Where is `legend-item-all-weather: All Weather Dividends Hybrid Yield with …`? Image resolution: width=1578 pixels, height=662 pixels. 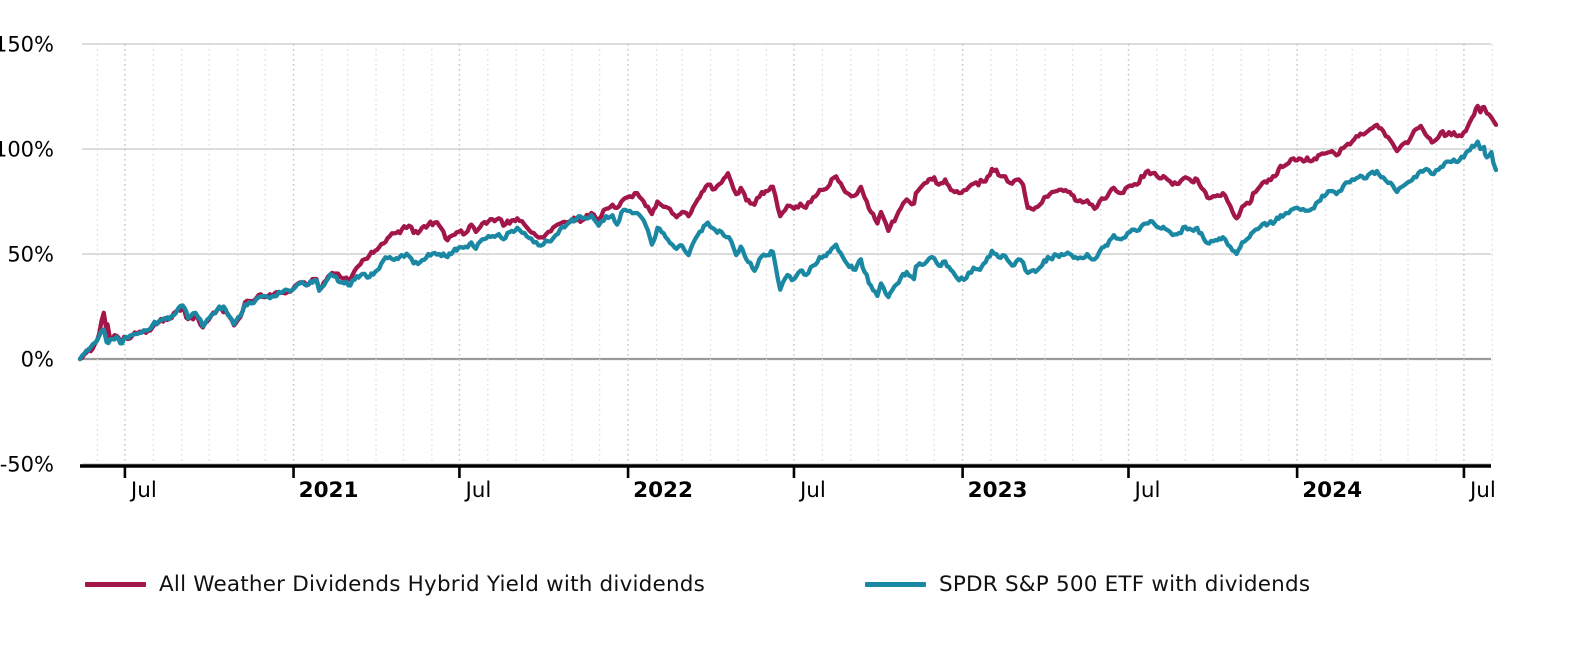
legend-item-all-weather: All Weather Dividends Hybrid Yield with … is located at coordinates (395, 584).